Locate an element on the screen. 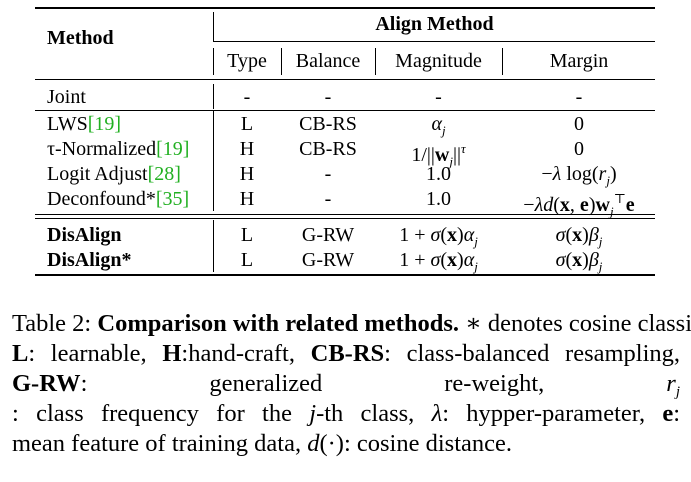 Image resolution: width=691 pixels, height=482 pixels. row-deconfound-type: H is located at coordinates (247, 199).